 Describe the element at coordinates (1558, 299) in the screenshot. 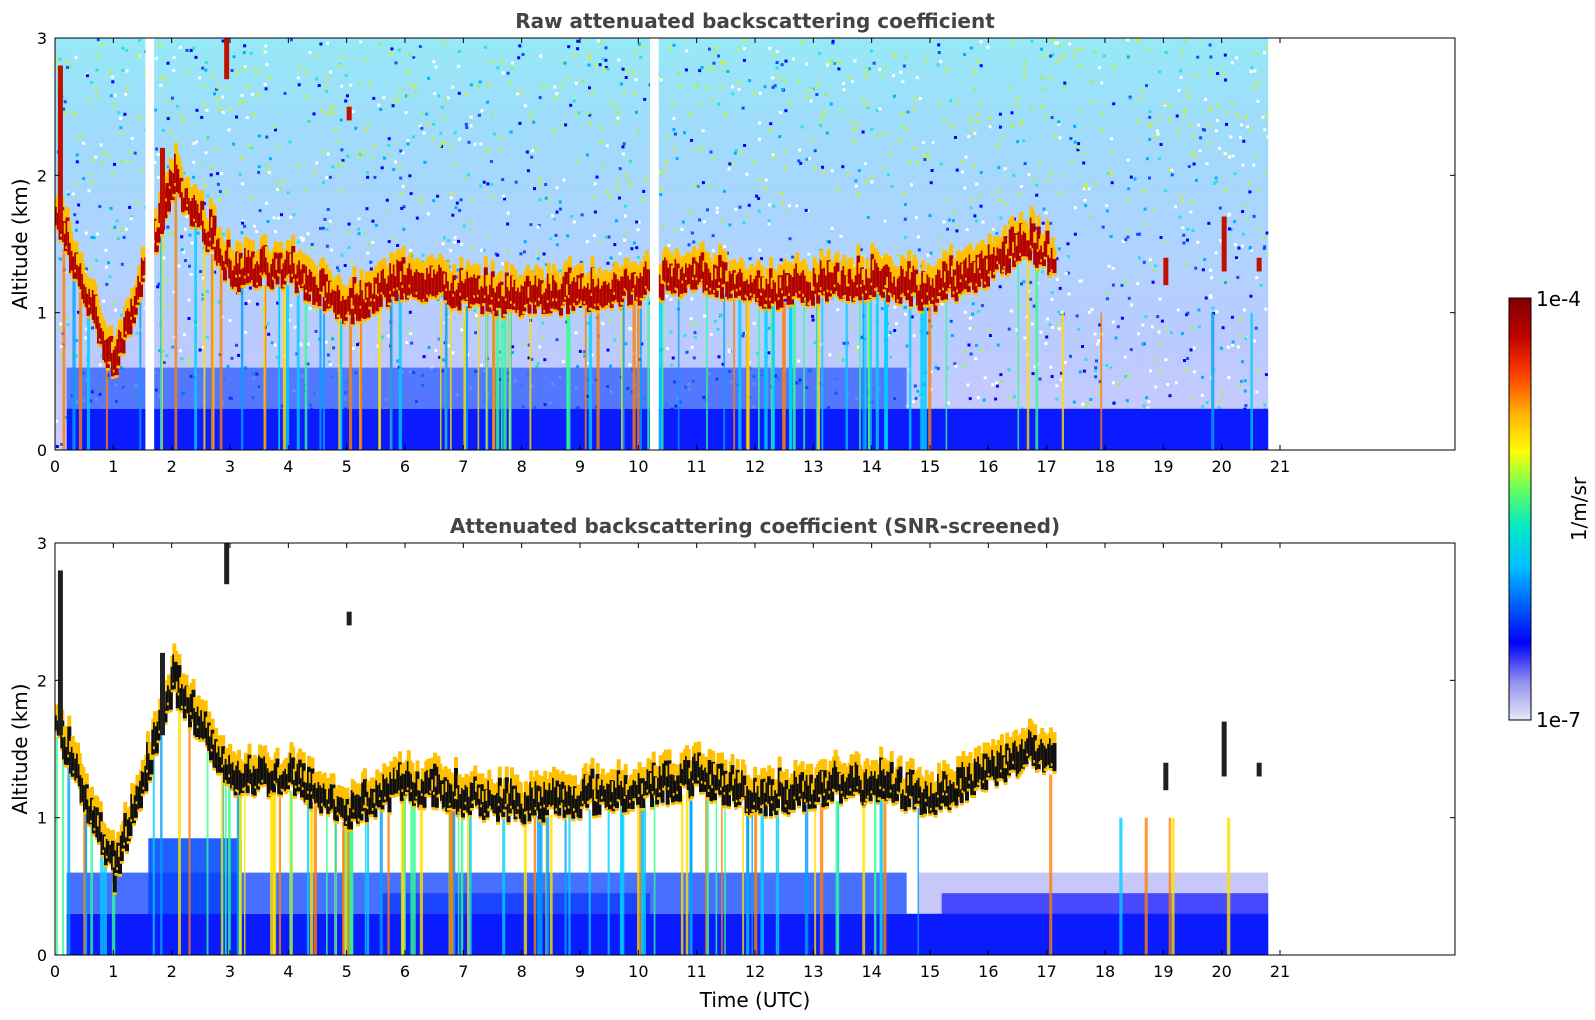

I see `colorbar-max-label: 1e-4` at that location.